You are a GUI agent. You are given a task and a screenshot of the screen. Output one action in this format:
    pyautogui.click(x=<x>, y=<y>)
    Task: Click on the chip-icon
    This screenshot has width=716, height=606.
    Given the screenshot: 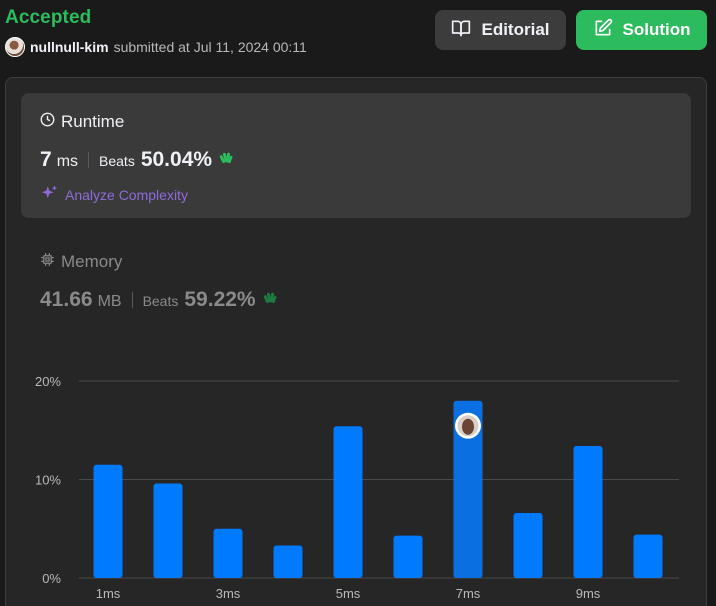 What is the action you would take?
    pyautogui.click(x=47, y=262)
    